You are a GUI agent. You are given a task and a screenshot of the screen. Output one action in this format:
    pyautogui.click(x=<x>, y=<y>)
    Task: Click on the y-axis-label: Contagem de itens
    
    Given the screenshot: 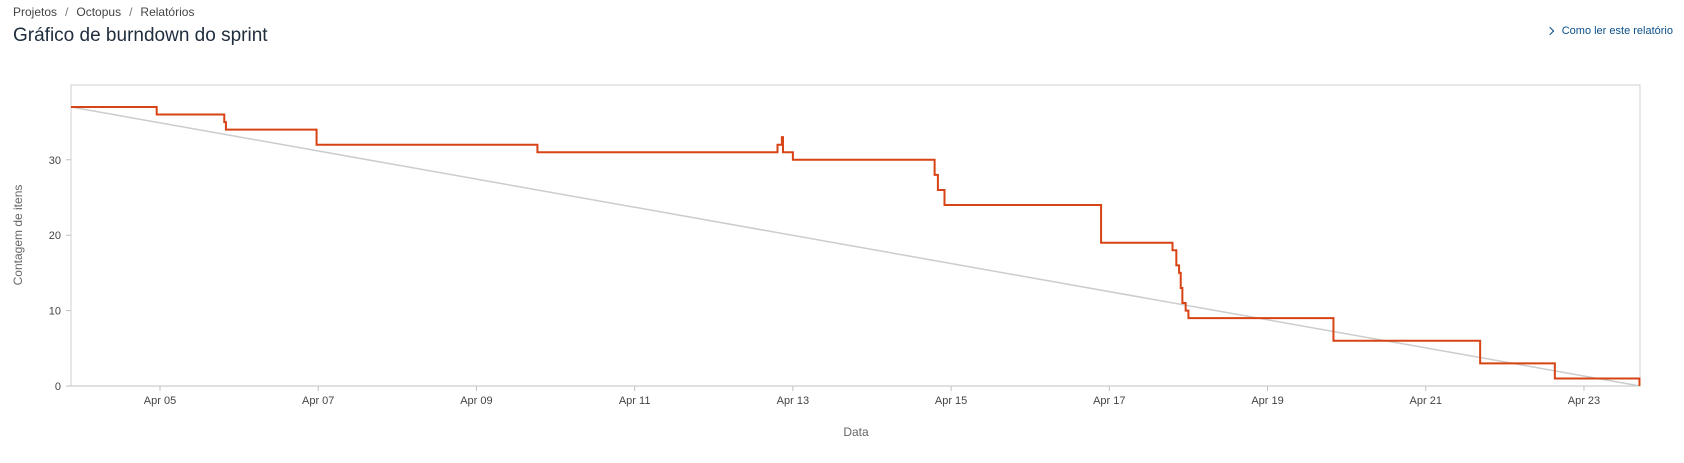 What is the action you would take?
    pyautogui.click(x=18, y=235)
    